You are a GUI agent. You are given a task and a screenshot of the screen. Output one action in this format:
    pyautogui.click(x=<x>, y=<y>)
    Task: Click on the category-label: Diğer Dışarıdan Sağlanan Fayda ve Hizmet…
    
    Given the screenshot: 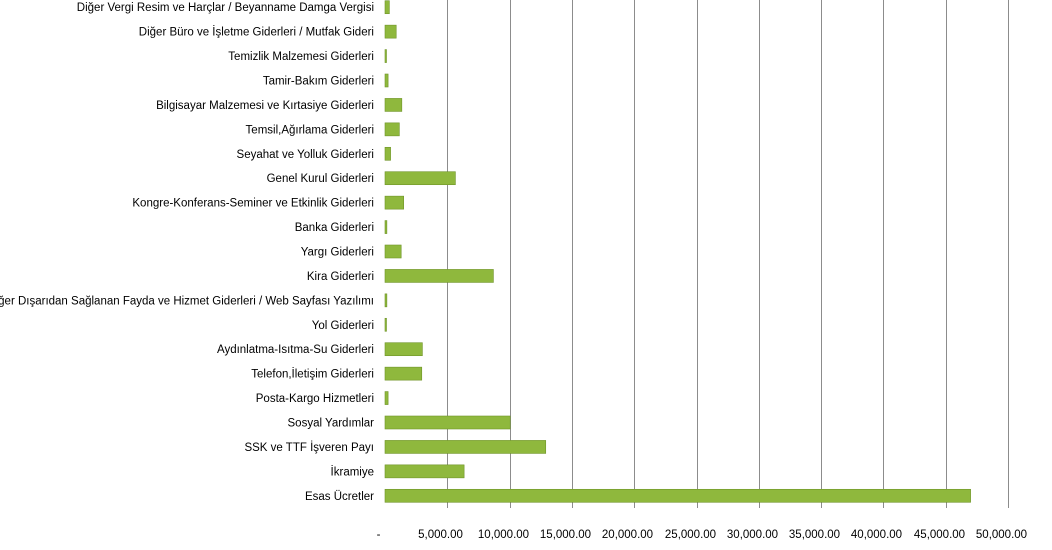 What is the action you would take?
    pyautogui.click(x=187, y=301)
    